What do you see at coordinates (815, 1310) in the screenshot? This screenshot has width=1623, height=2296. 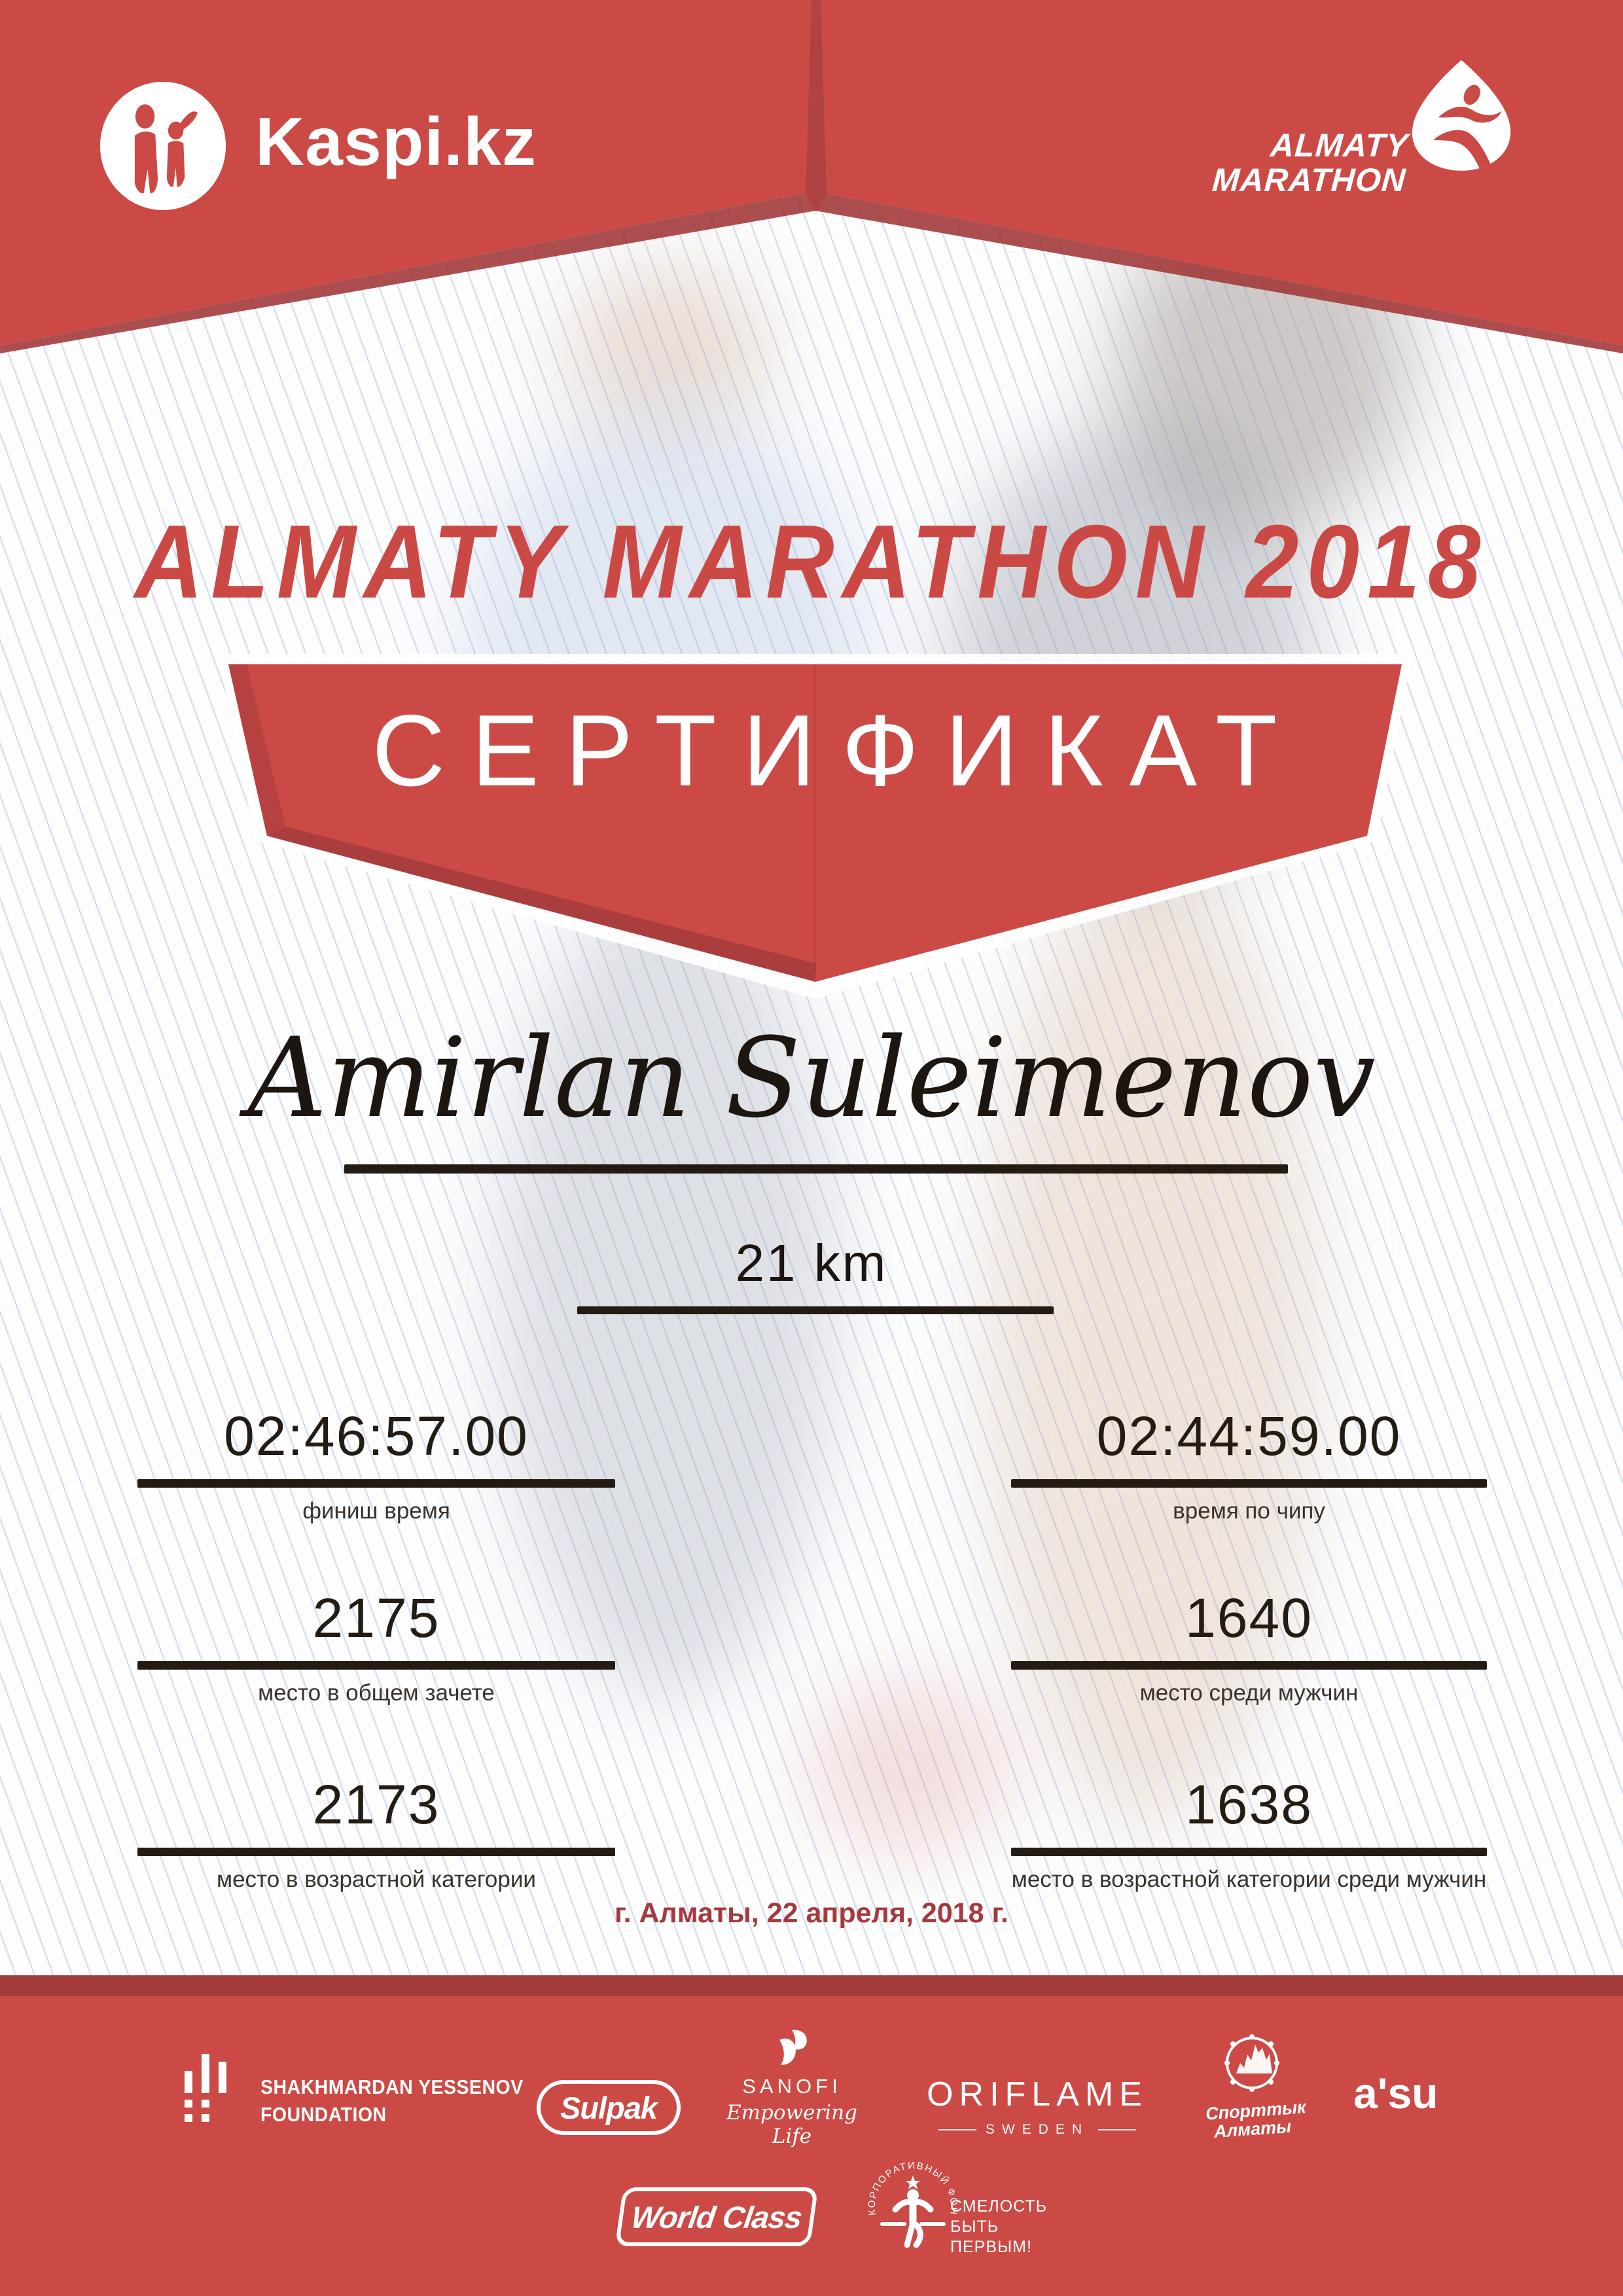 I see `distance-underline` at bounding box center [815, 1310].